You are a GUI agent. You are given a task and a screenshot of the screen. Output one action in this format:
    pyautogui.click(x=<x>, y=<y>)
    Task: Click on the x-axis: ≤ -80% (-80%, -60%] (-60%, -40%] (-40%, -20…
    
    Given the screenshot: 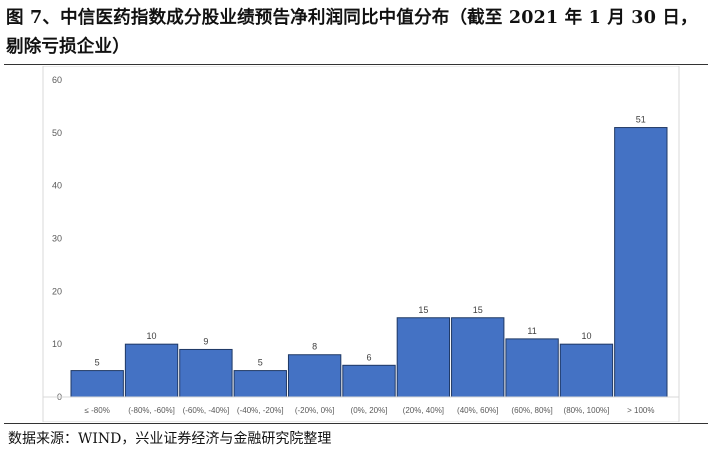 What is the action you would take?
    pyautogui.click(x=370, y=410)
    